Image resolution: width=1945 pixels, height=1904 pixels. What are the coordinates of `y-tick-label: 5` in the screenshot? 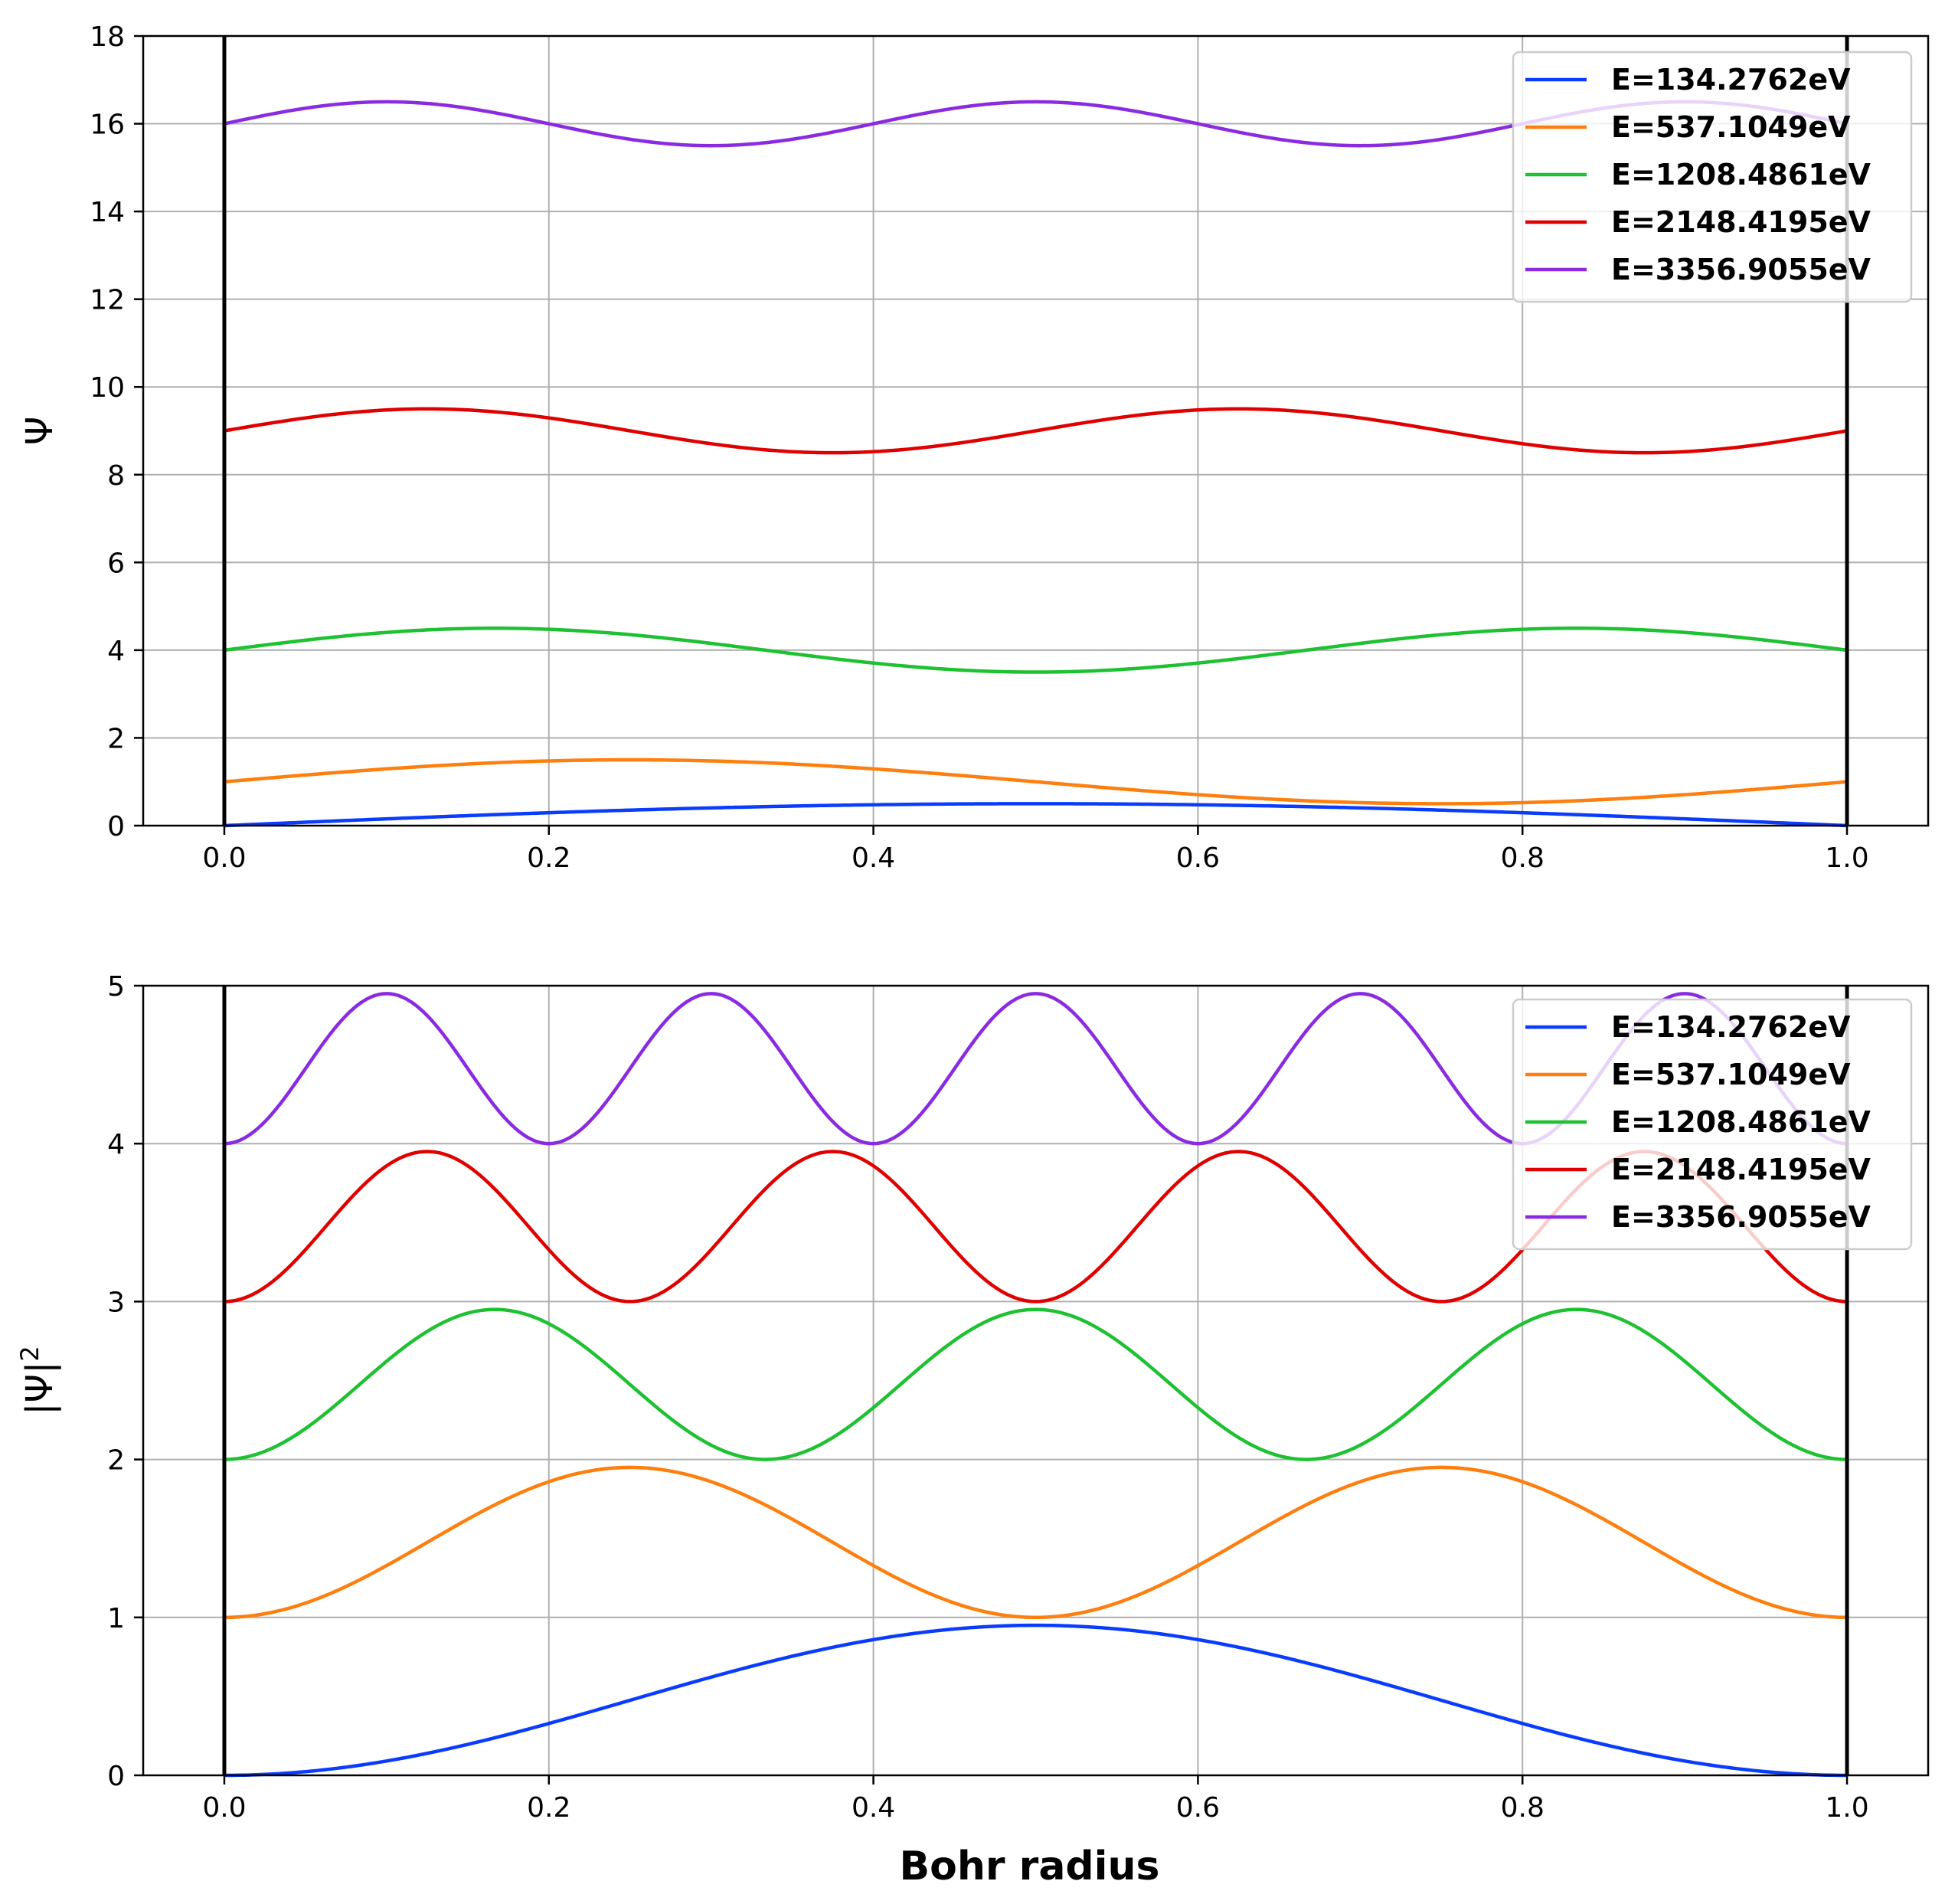 It's located at (116, 987).